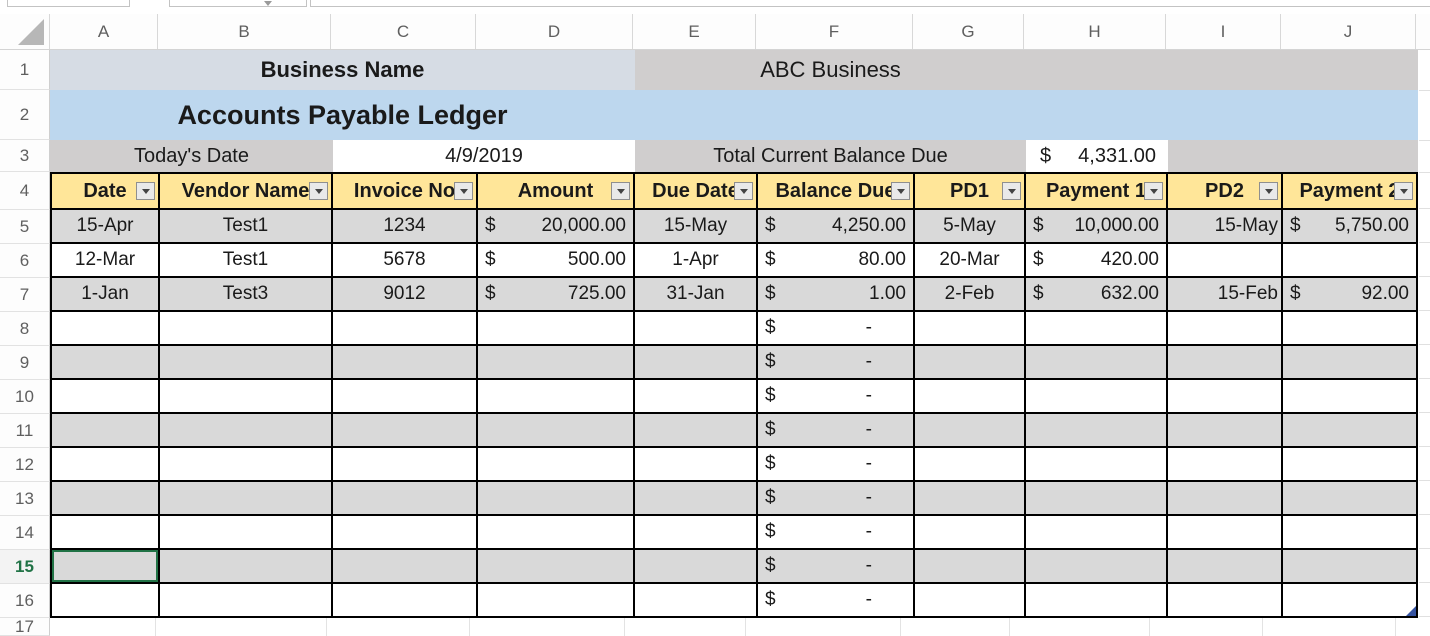 This screenshot has width=1430, height=636. What do you see at coordinates (695, 396) in the screenshot?
I see `grid-cell-r10c5` at bounding box center [695, 396].